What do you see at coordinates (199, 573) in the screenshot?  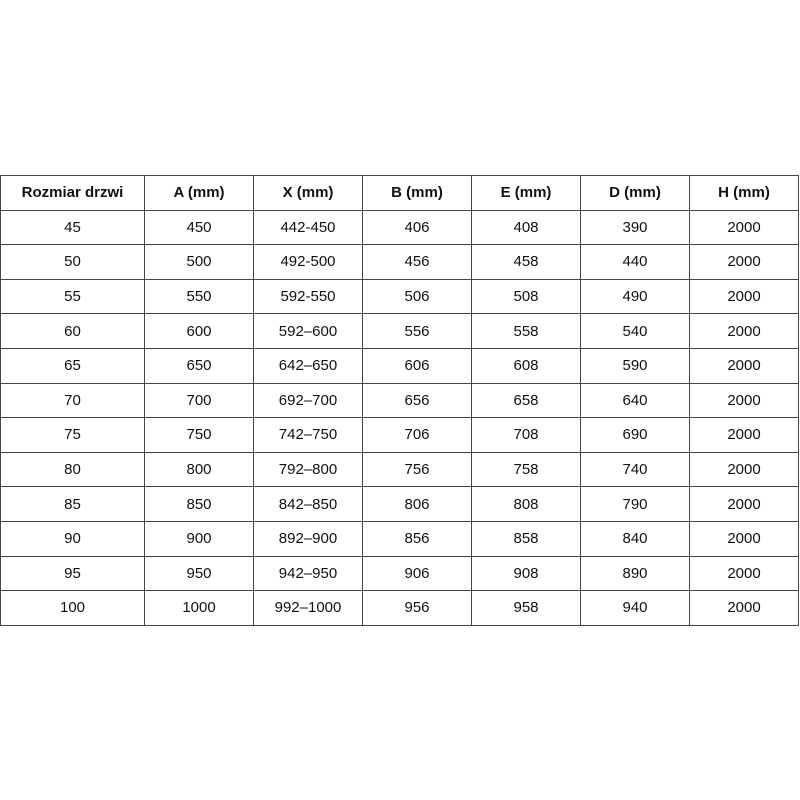 I see `table-cell: 950` at bounding box center [199, 573].